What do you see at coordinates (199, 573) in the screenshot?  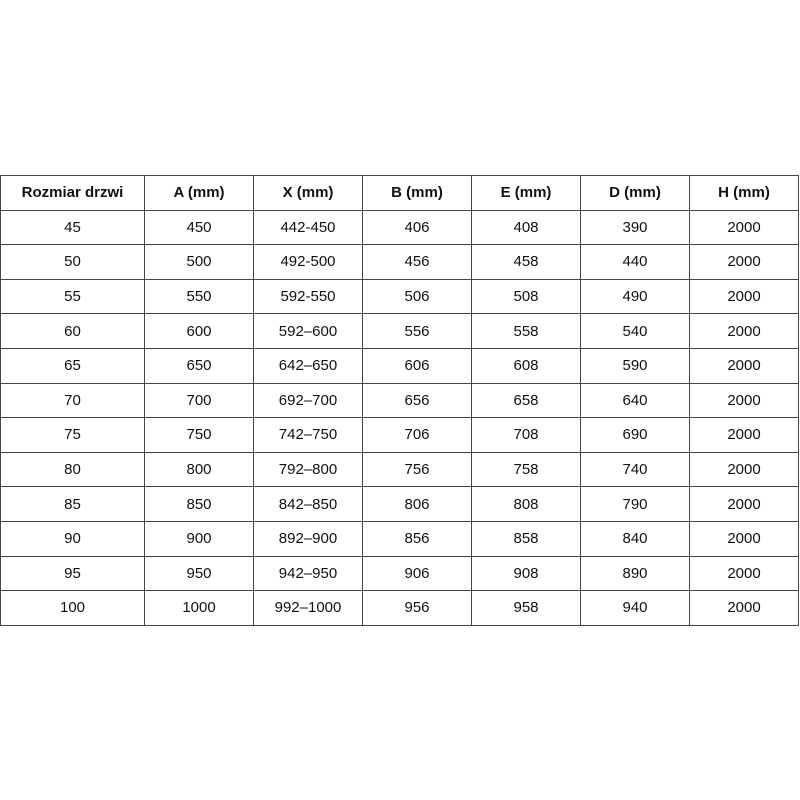 I see `table-cell: 950` at bounding box center [199, 573].